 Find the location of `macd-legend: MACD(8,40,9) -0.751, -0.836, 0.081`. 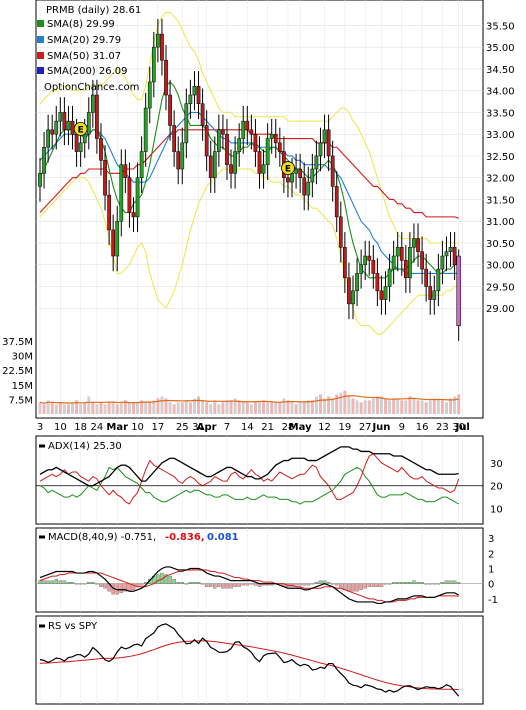

macd-legend: MACD(8,40,9) -0.751, -0.836, 0.081 is located at coordinates (139, 537).